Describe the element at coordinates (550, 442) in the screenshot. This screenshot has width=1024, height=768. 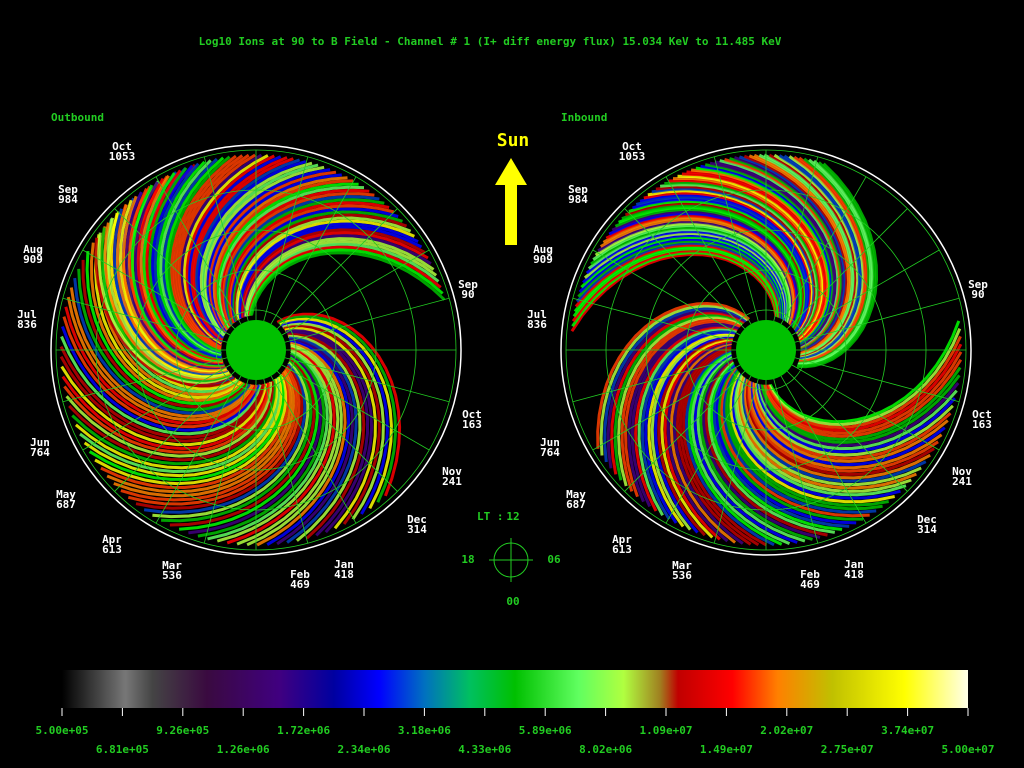
I see `date-month: Jun` at that location.